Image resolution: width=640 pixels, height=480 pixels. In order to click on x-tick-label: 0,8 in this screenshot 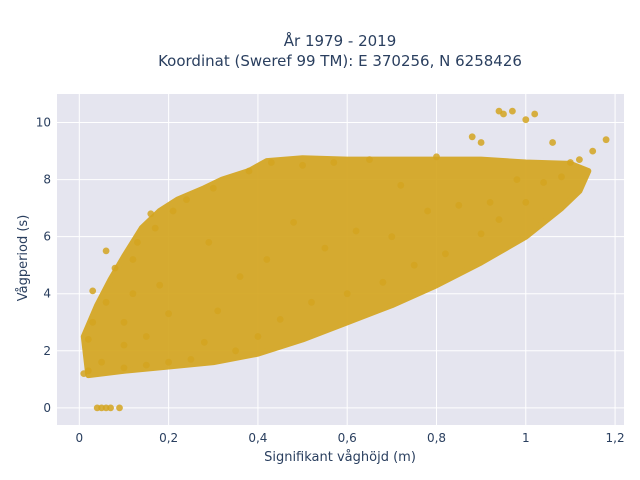, I will do `click(436, 438)`.